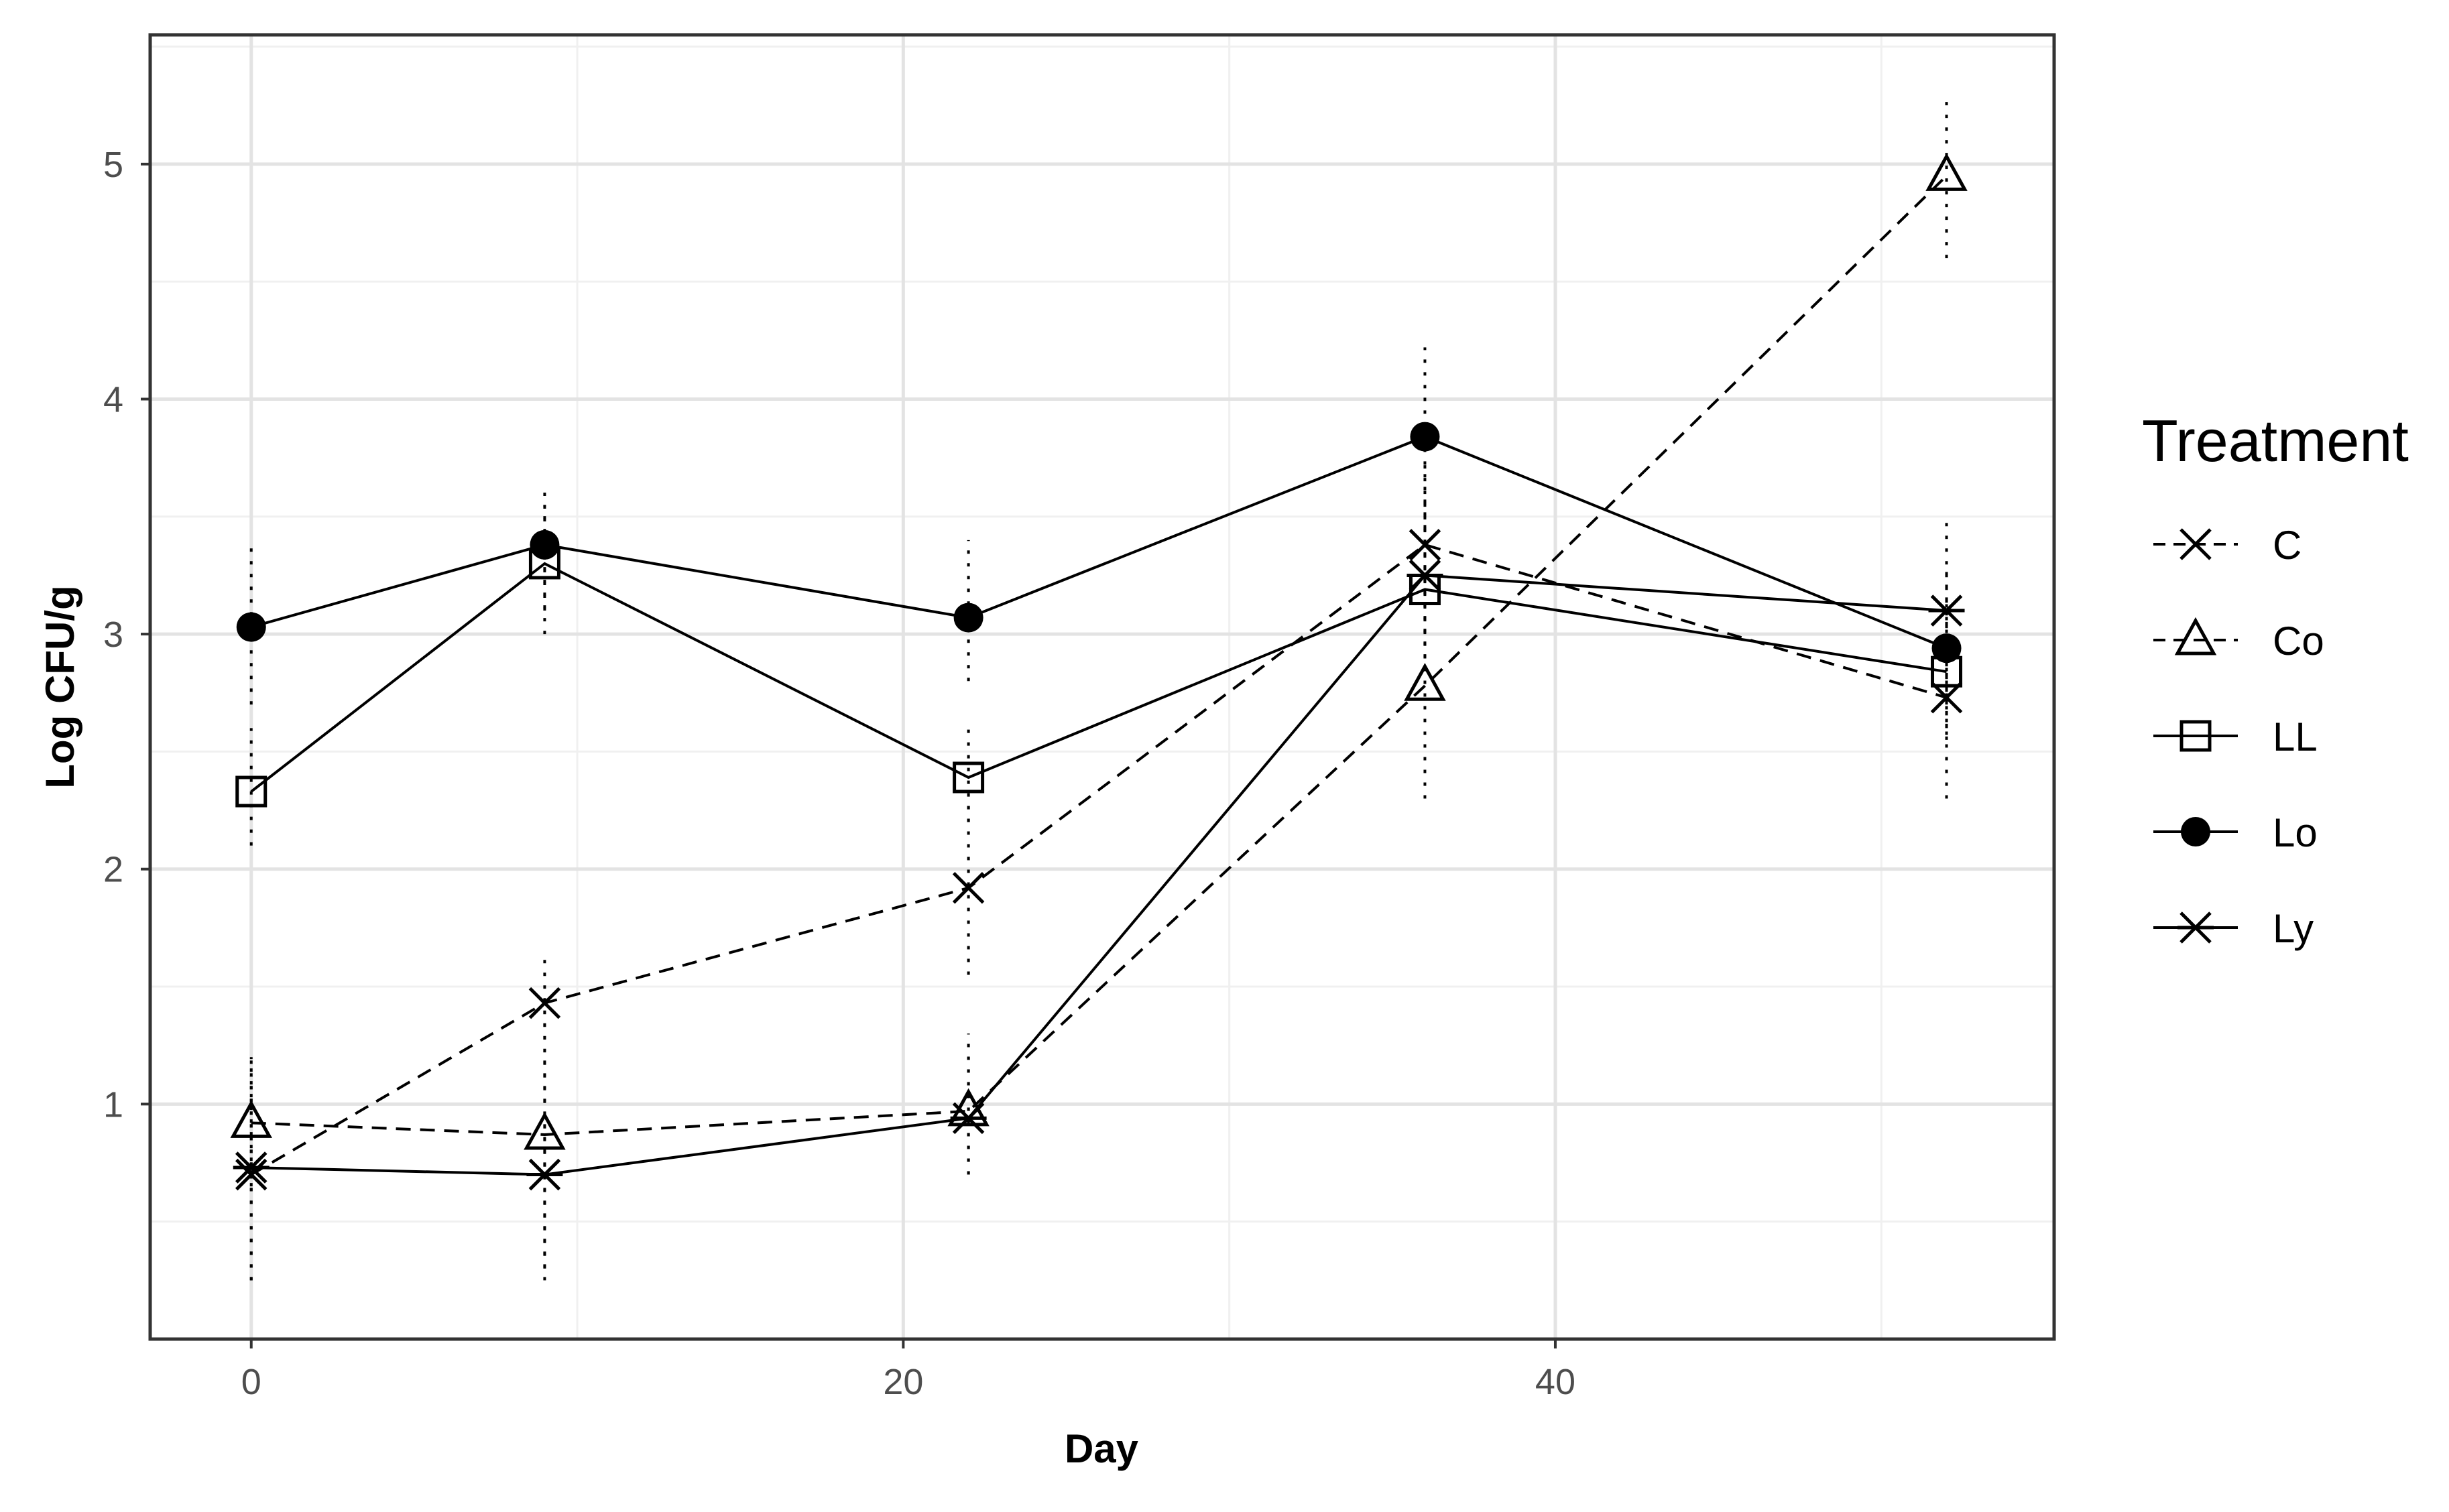 Image resolution: width=2449 pixels, height=1512 pixels. What do you see at coordinates (2233, 928) in the screenshot?
I see `legend-item-ly: Ly` at bounding box center [2233, 928].